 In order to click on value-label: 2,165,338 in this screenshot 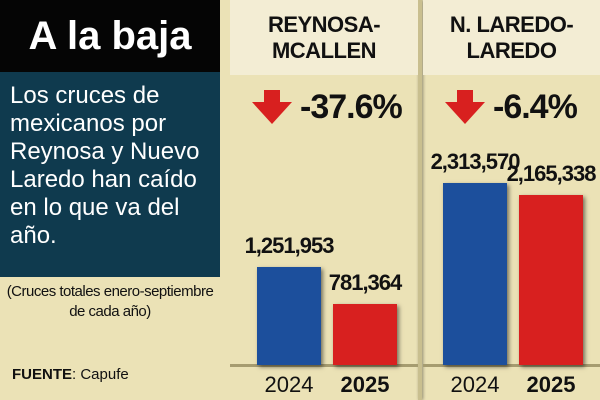, I will do `click(551, 173)`.